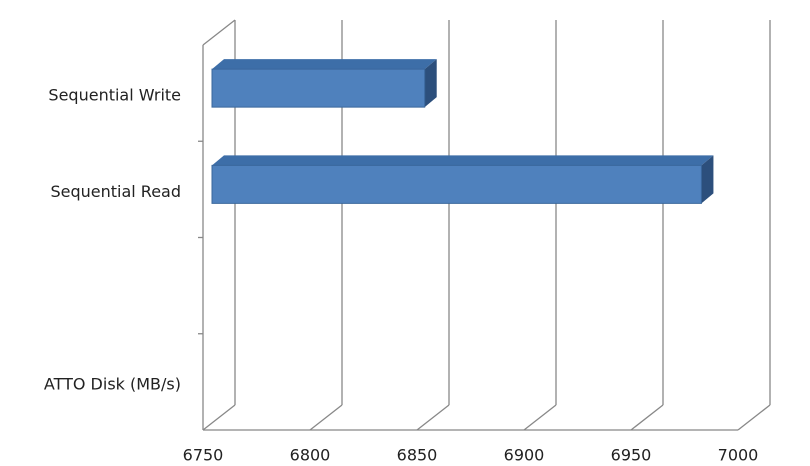 Image resolution: width=810 pixels, height=466 pixels. Describe the element at coordinates (203, 455) in the screenshot. I see `x-tick-label: 6750` at that location.